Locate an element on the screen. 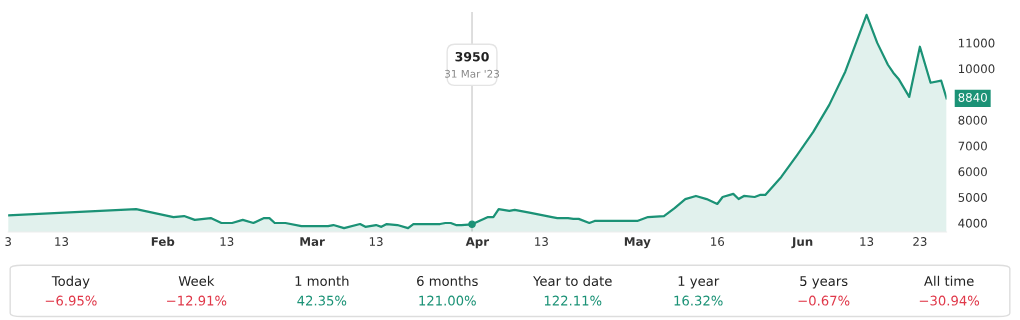 This screenshot has height=320, width=1020. y-tick-label: 7000 is located at coordinates (972, 146).